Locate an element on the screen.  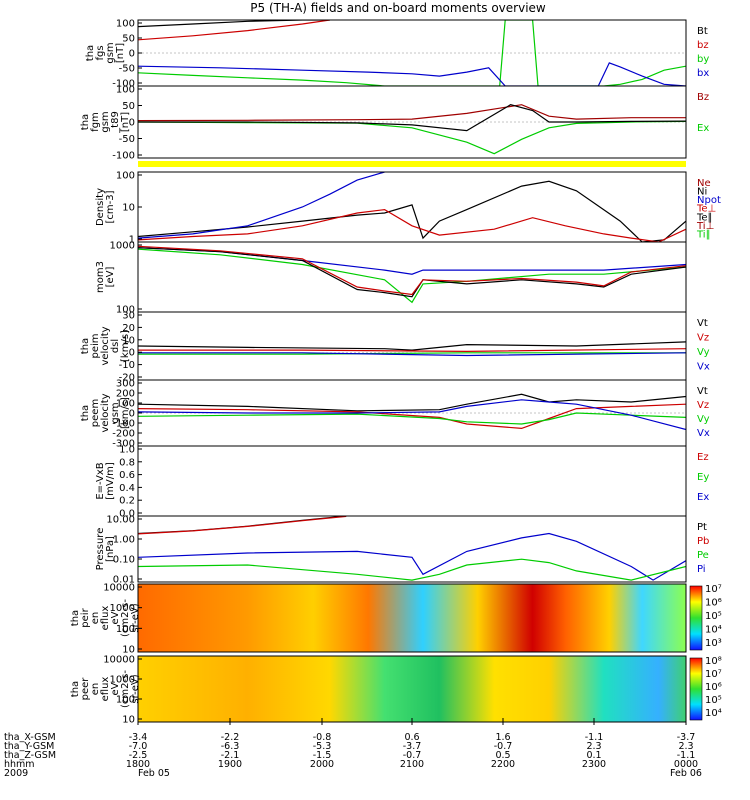
axis-row-value: 2000 is located at coordinates (322, 764).